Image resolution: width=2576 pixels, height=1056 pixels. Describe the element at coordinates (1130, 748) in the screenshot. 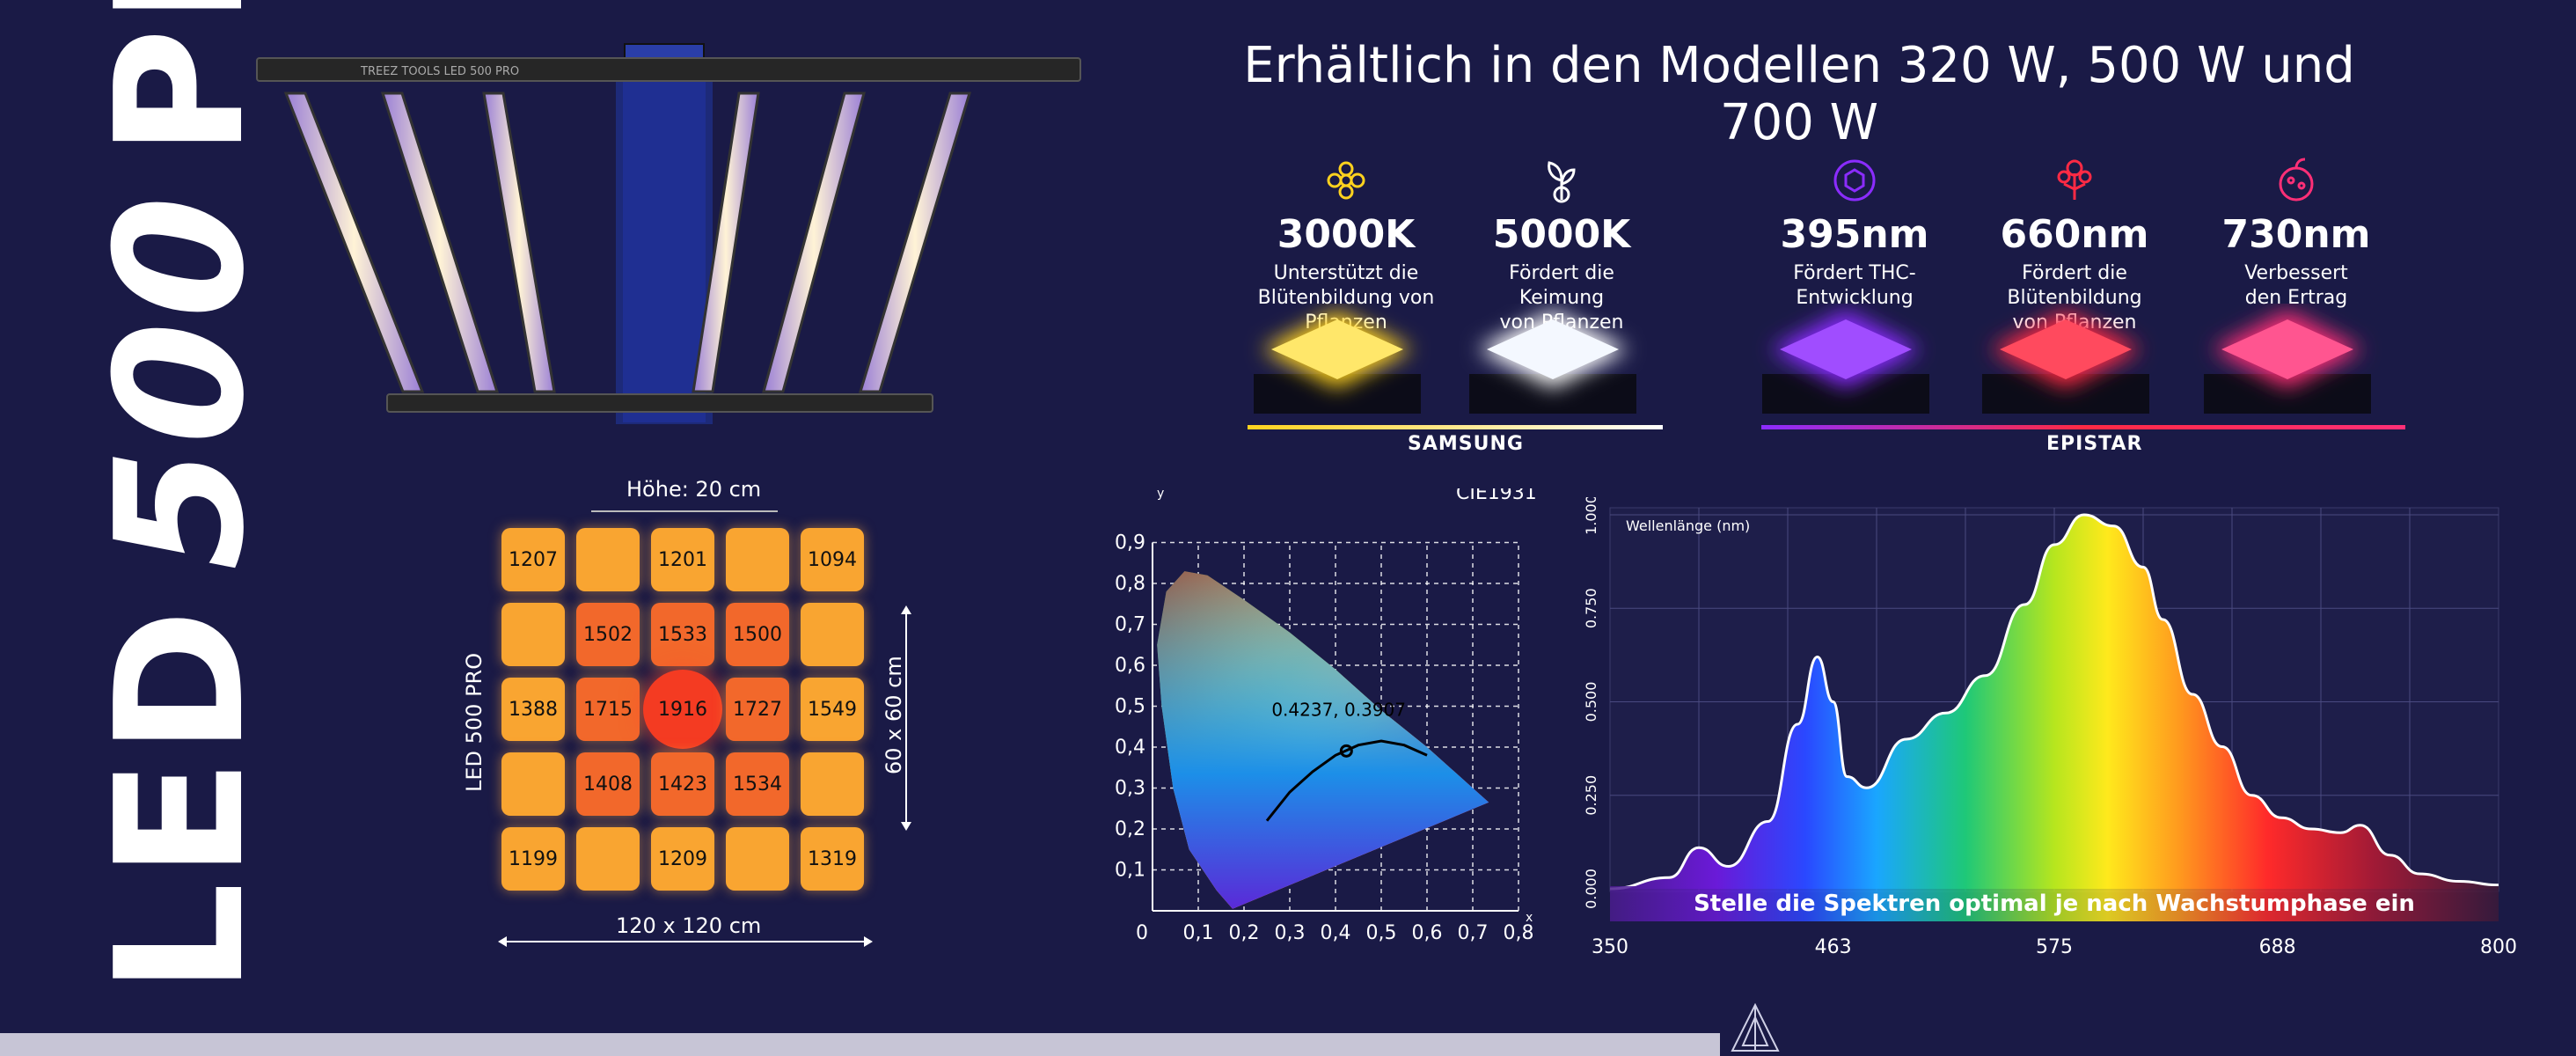

I see `cie-y-tick: 0,4` at that location.